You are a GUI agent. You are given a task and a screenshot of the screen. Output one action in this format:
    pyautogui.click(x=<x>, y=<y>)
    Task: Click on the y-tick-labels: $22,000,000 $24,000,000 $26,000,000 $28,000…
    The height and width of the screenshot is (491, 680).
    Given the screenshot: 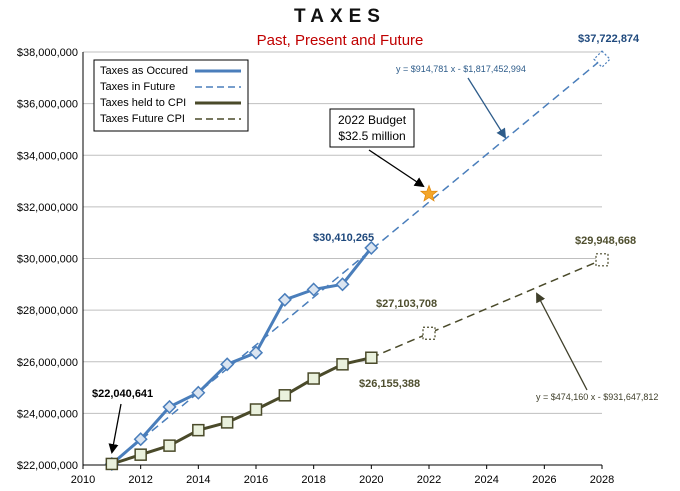 What is the action you would take?
    pyautogui.click(x=47, y=259)
    